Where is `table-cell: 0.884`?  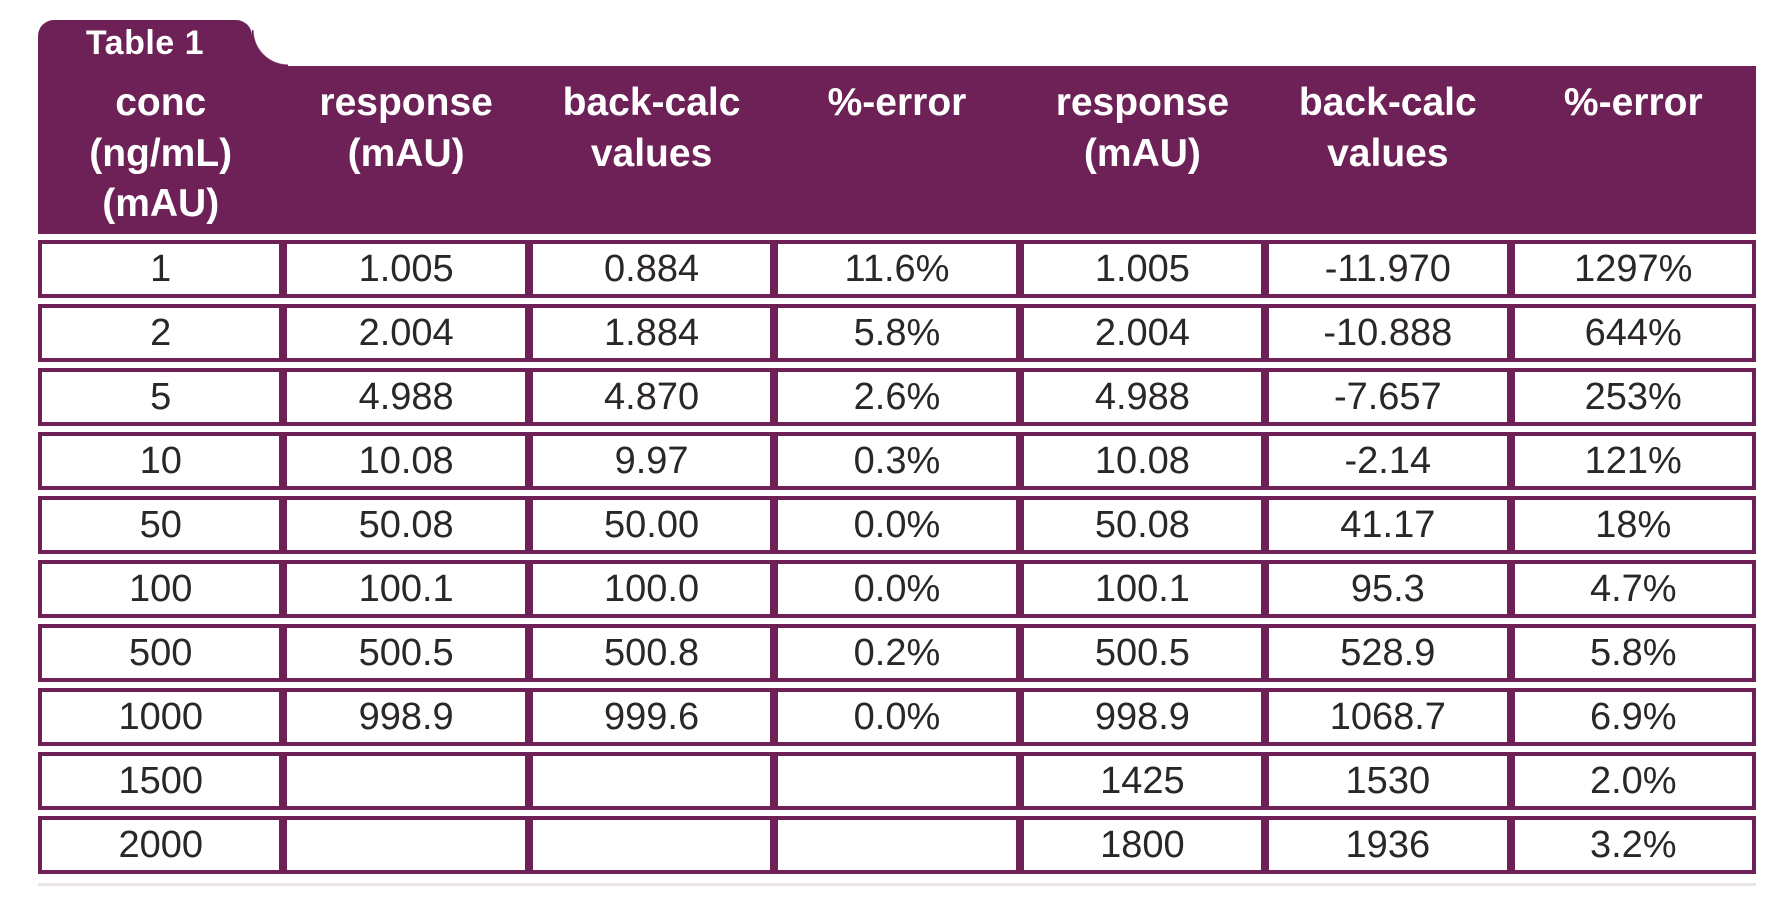
table-cell: 0.884 is located at coordinates (651, 269).